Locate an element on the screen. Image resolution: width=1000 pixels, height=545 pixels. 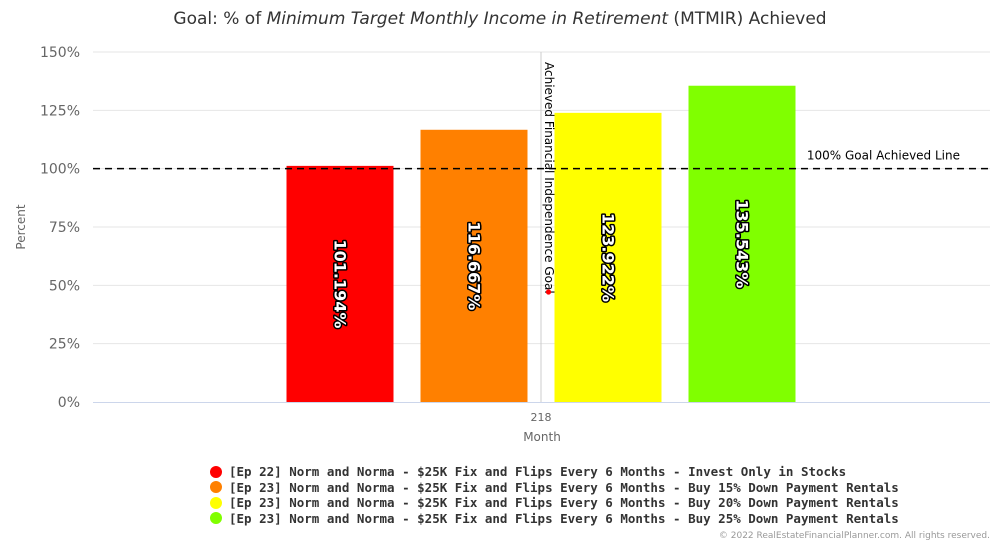
financial-independence-marker-label: Achieved Financial Independence Goal is located at coordinates (549, 178).